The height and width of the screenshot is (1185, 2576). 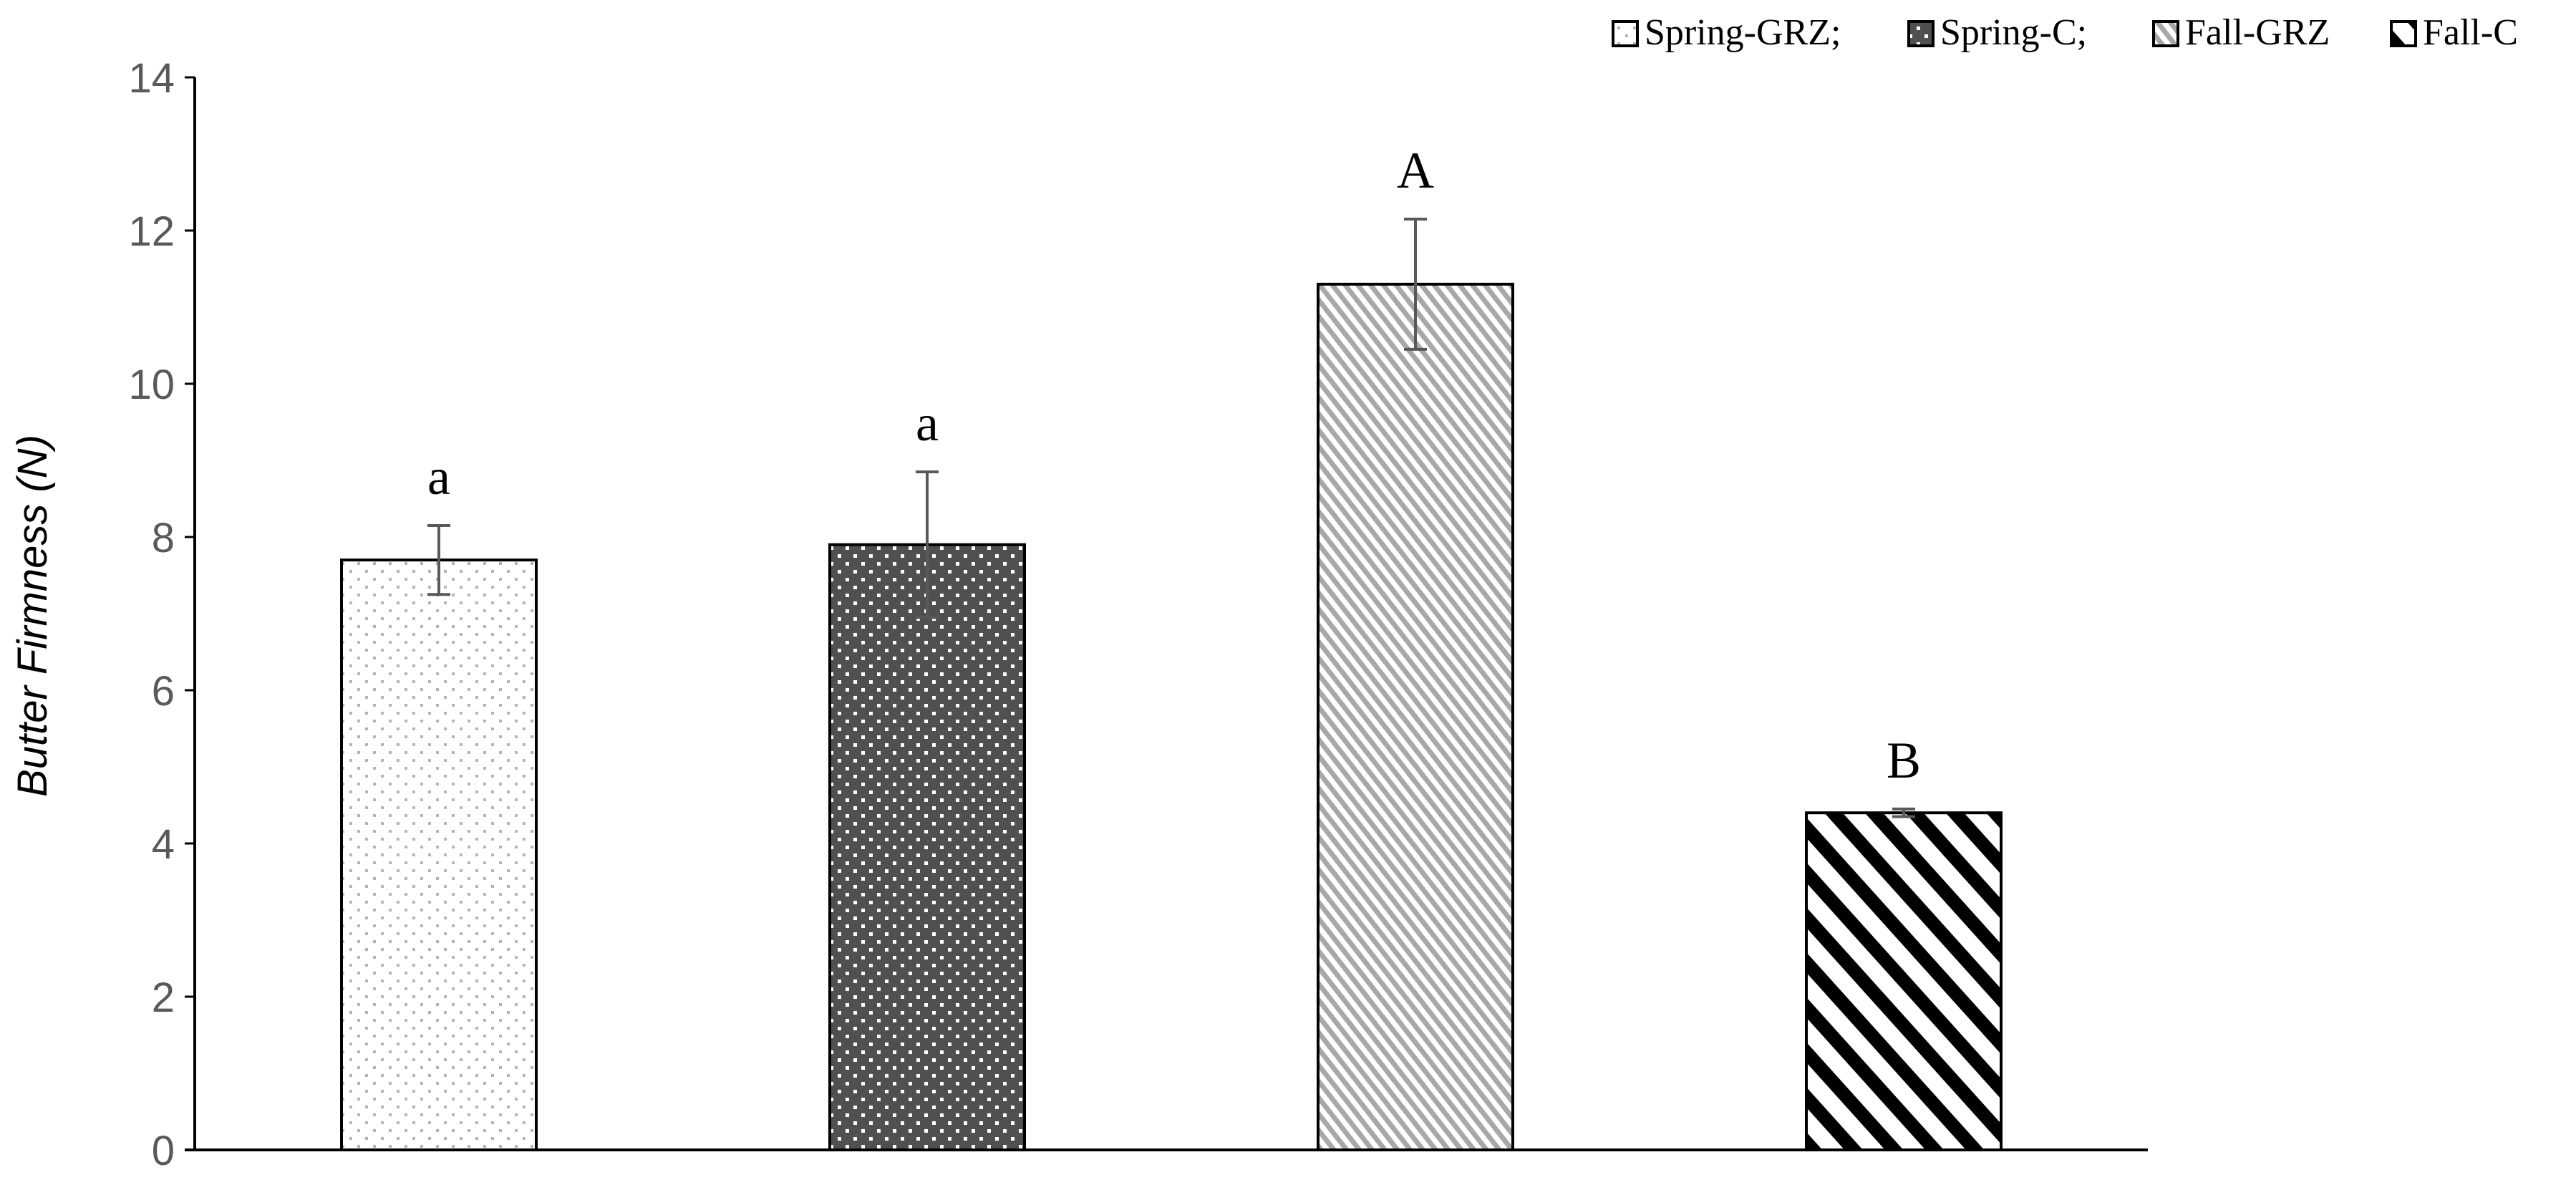 What do you see at coordinates (163, 845) in the screenshot?
I see `y-tick-label: 4` at bounding box center [163, 845].